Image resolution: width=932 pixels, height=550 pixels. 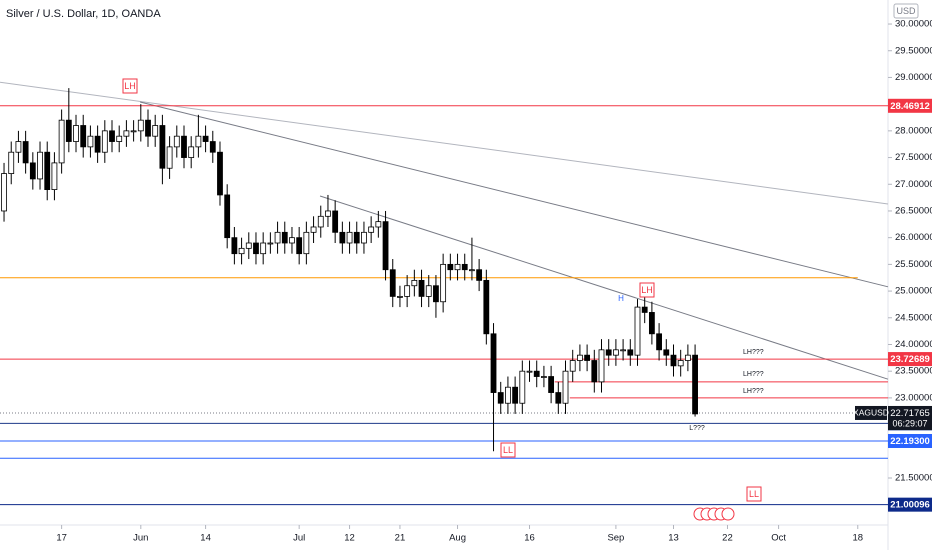 I want to click on annotation: H, so click(x=621, y=298).